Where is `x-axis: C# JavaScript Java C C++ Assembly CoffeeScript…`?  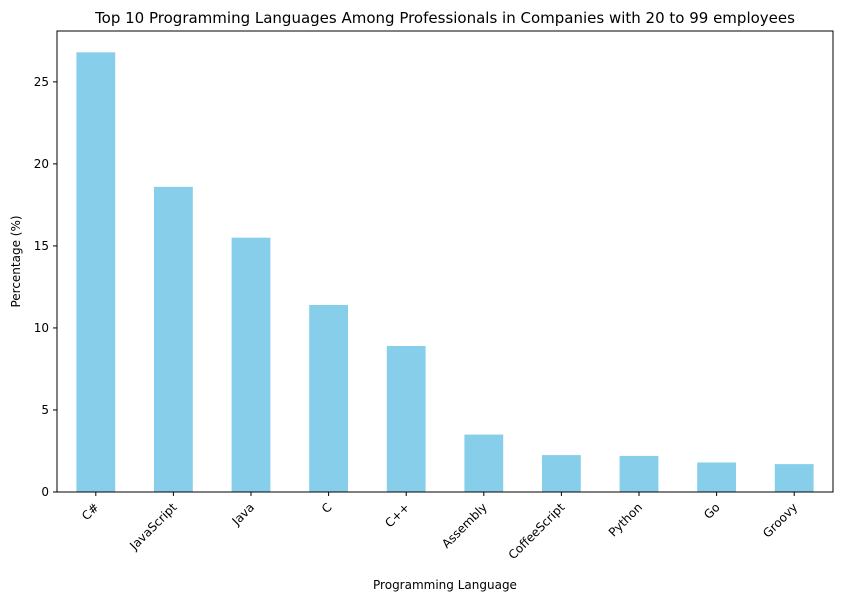 x-axis: C# JavaScript Java C C++ Assembly CoffeeScript… is located at coordinates (439, 527).